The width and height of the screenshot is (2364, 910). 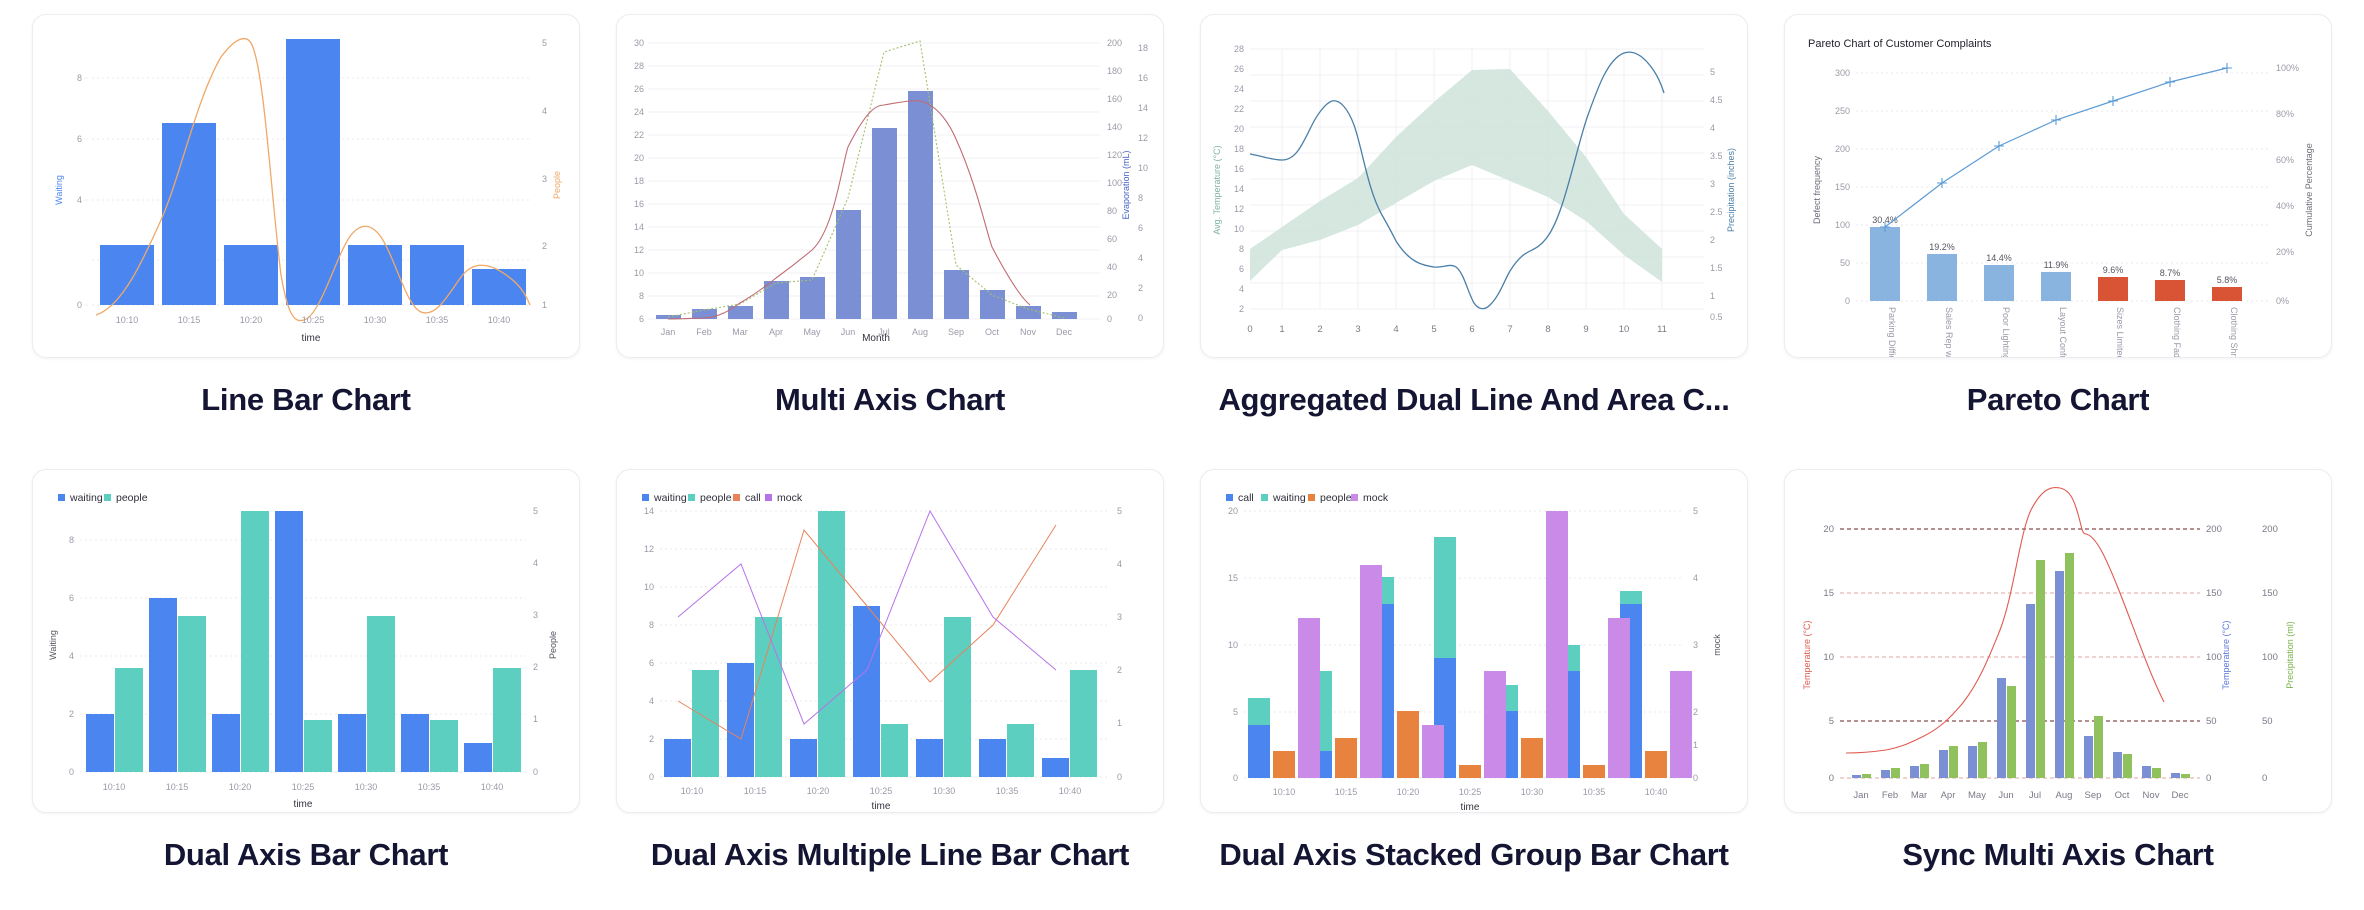 What do you see at coordinates (1716, 156) in the screenshot?
I see `svg-text: 3.5` at bounding box center [1716, 156].